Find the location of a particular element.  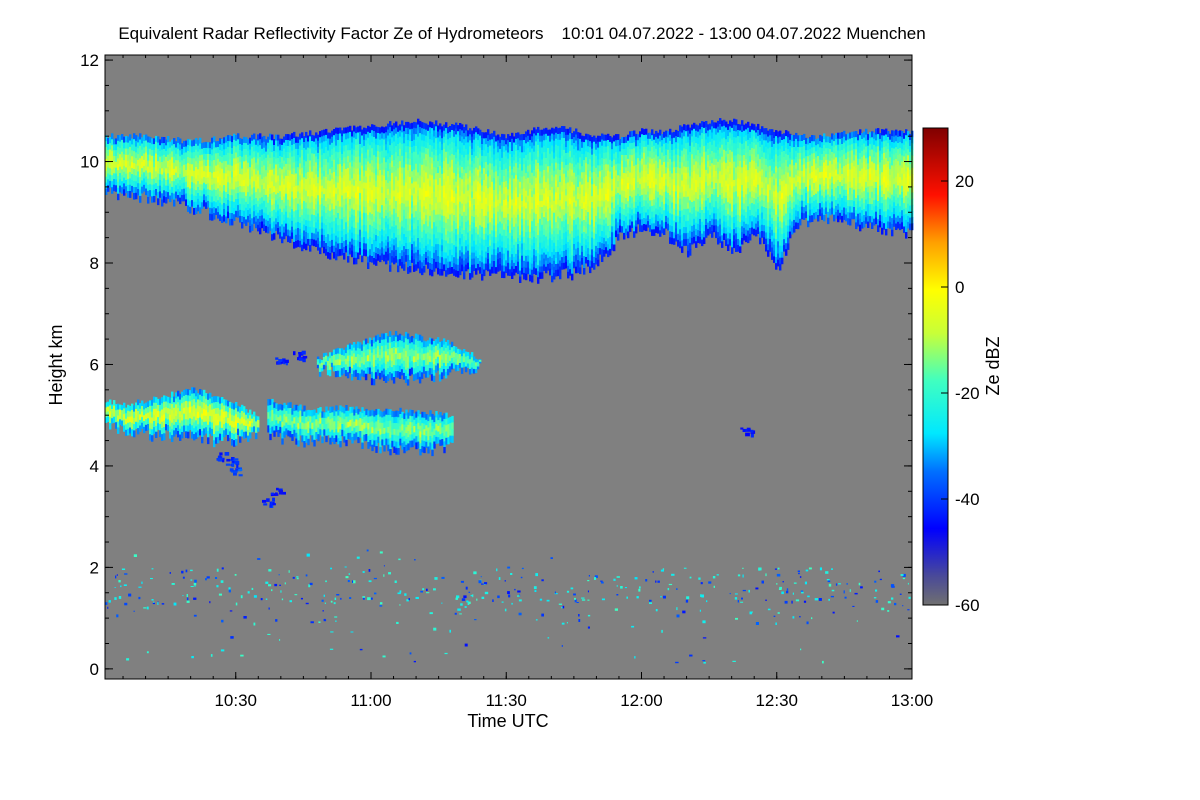

boundary-layer-clutter is located at coordinates (508, 606).